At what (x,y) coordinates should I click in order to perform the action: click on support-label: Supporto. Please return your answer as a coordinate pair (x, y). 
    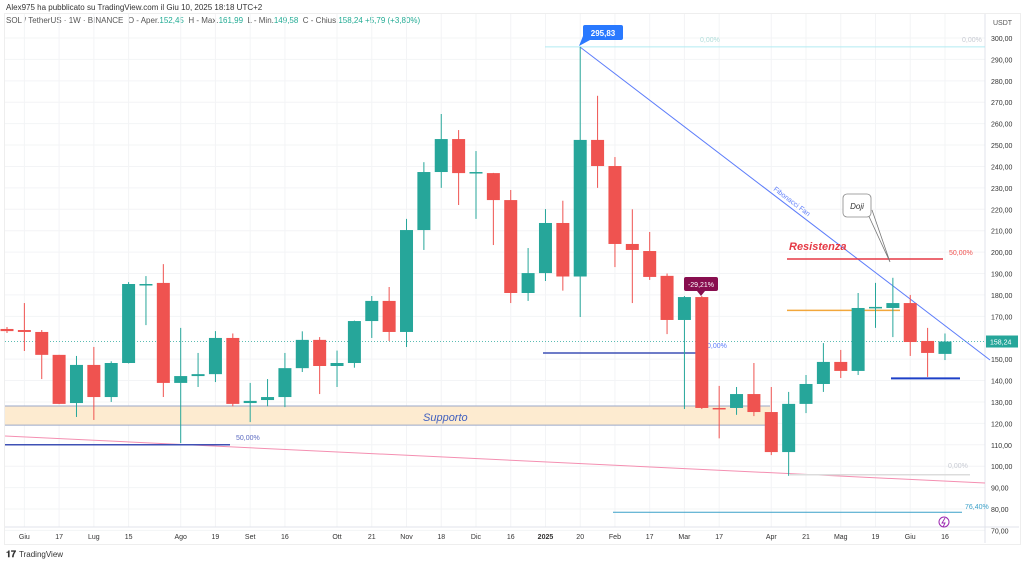
    Looking at the image, I should click on (445, 418).